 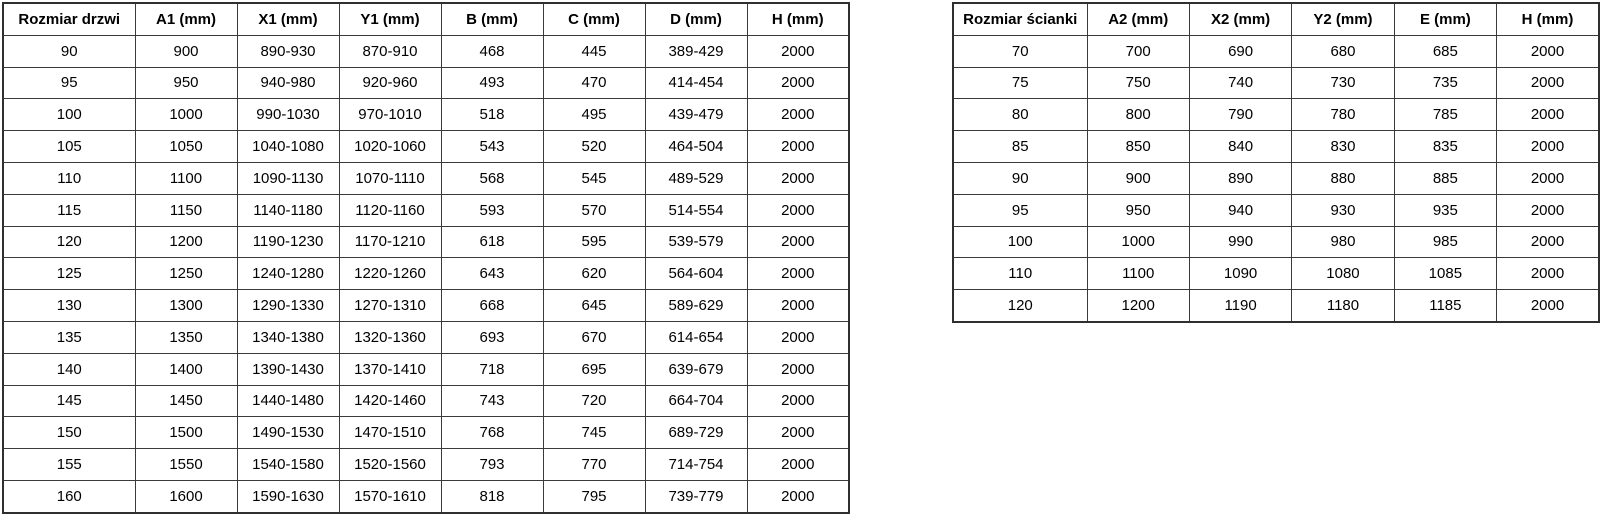 What do you see at coordinates (288, 115) in the screenshot?
I see `table-cell: 990-1030` at bounding box center [288, 115].